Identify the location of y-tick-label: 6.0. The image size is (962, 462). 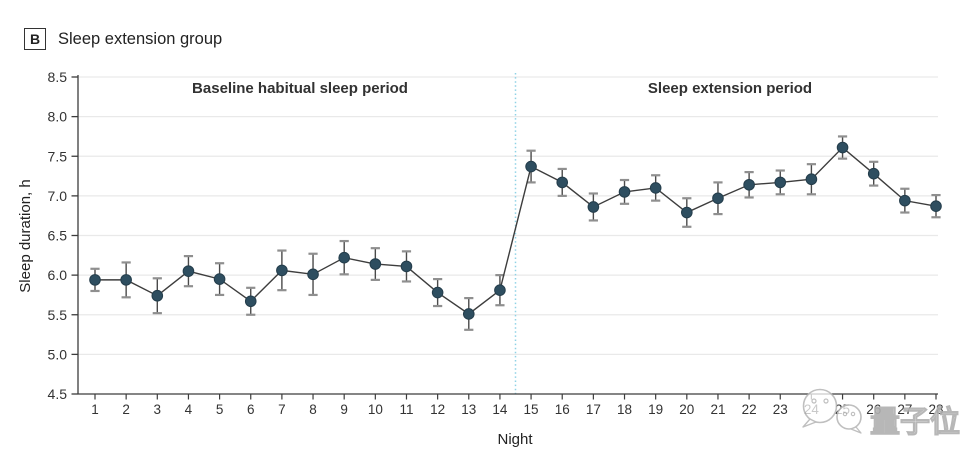
(58, 275).